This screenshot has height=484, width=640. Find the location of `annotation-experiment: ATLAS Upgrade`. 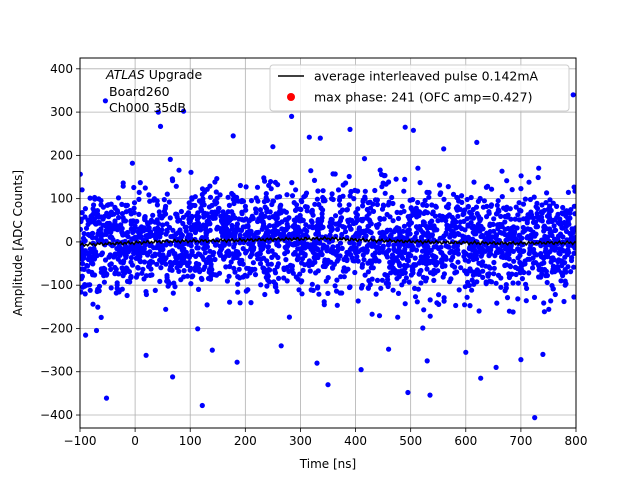

annotation-experiment: ATLAS Upgrade is located at coordinates (153, 74).